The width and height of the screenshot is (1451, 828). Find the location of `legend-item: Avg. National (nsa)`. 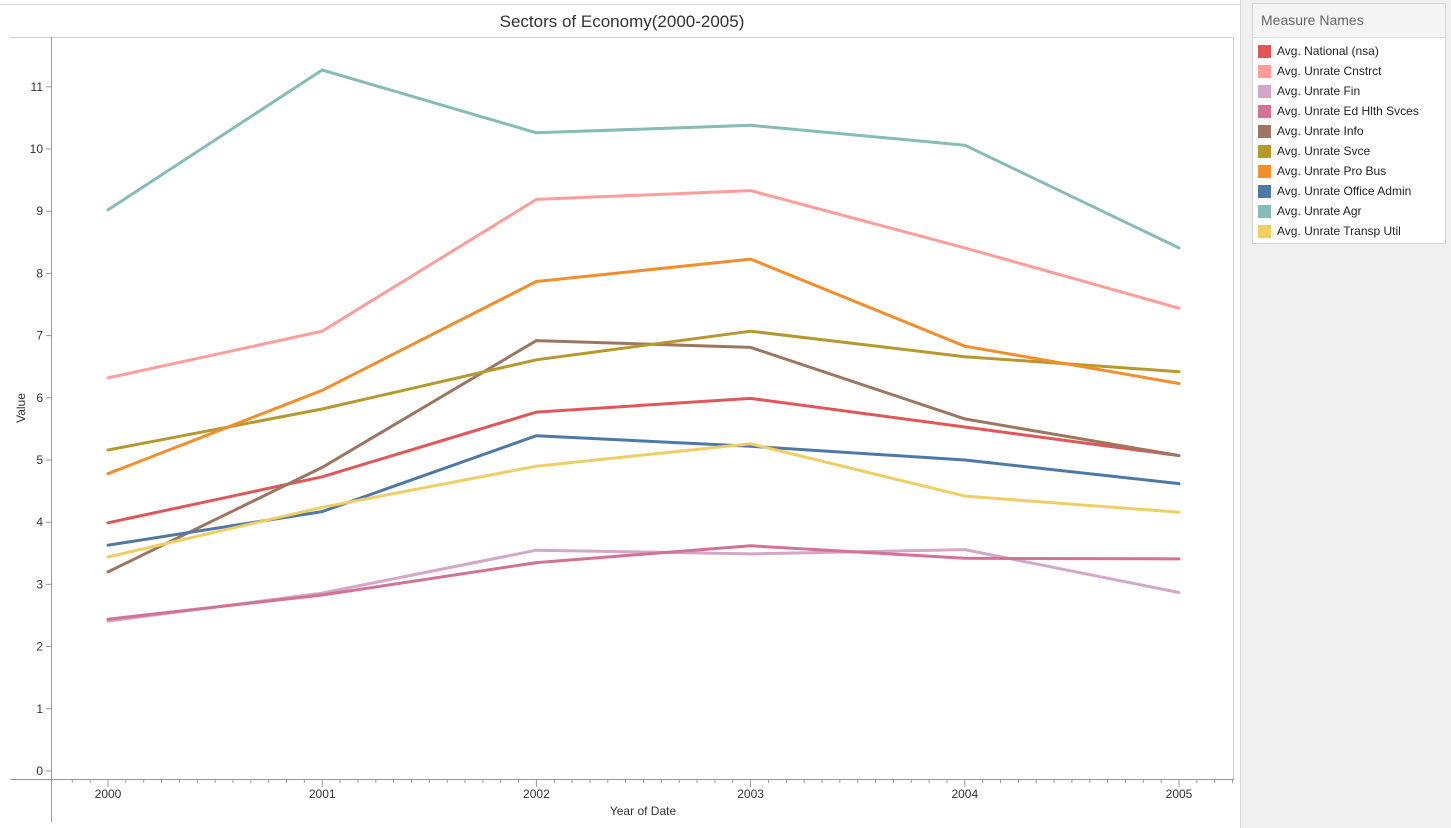

legend-item: Avg. National (nsa) is located at coordinates (1349, 51).